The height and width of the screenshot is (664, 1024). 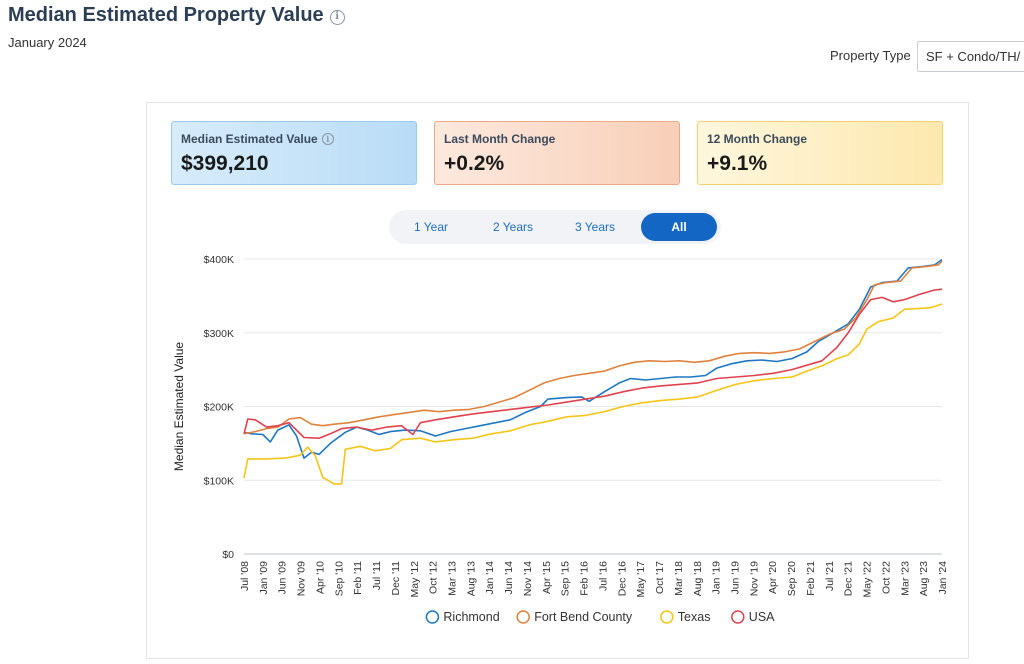 I want to click on stat-value: +9.1%, so click(x=737, y=163).